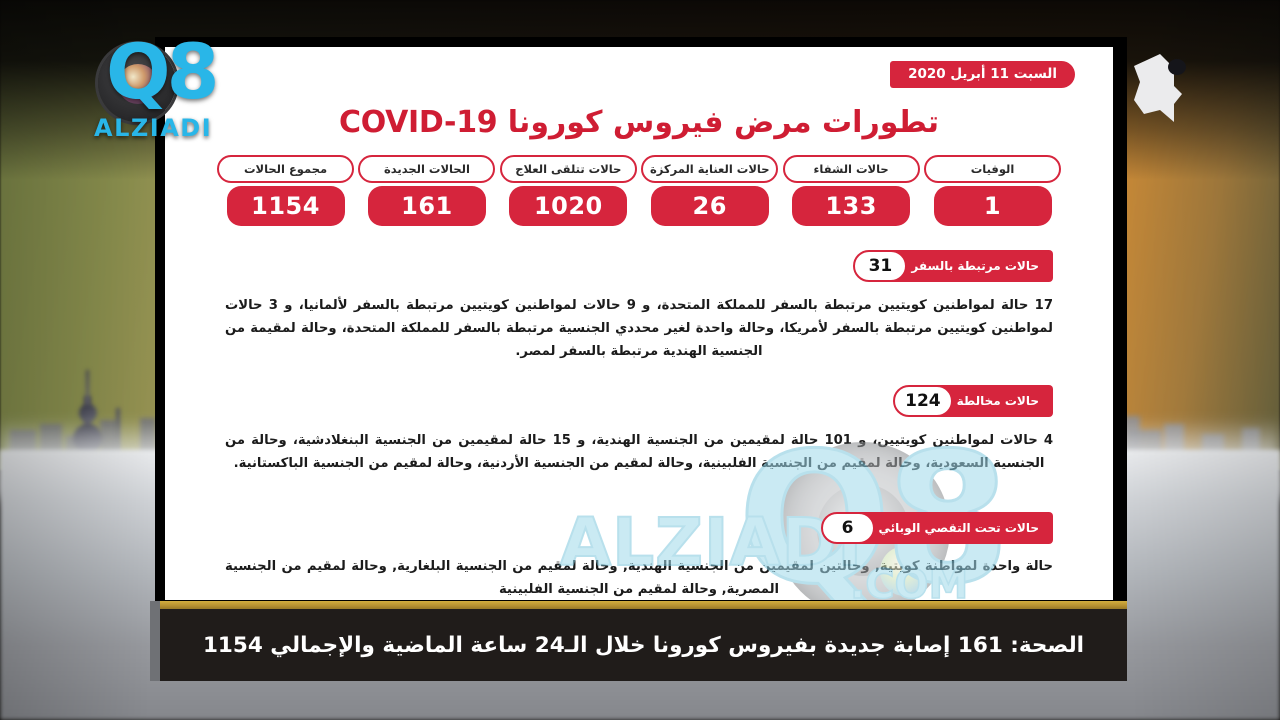 Image resolution: width=1280 pixels, height=720 pixels. What do you see at coordinates (286, 169) in the screenshot?
I see `stat-label: مجموع الحالات` at bounding box center [286, 169].